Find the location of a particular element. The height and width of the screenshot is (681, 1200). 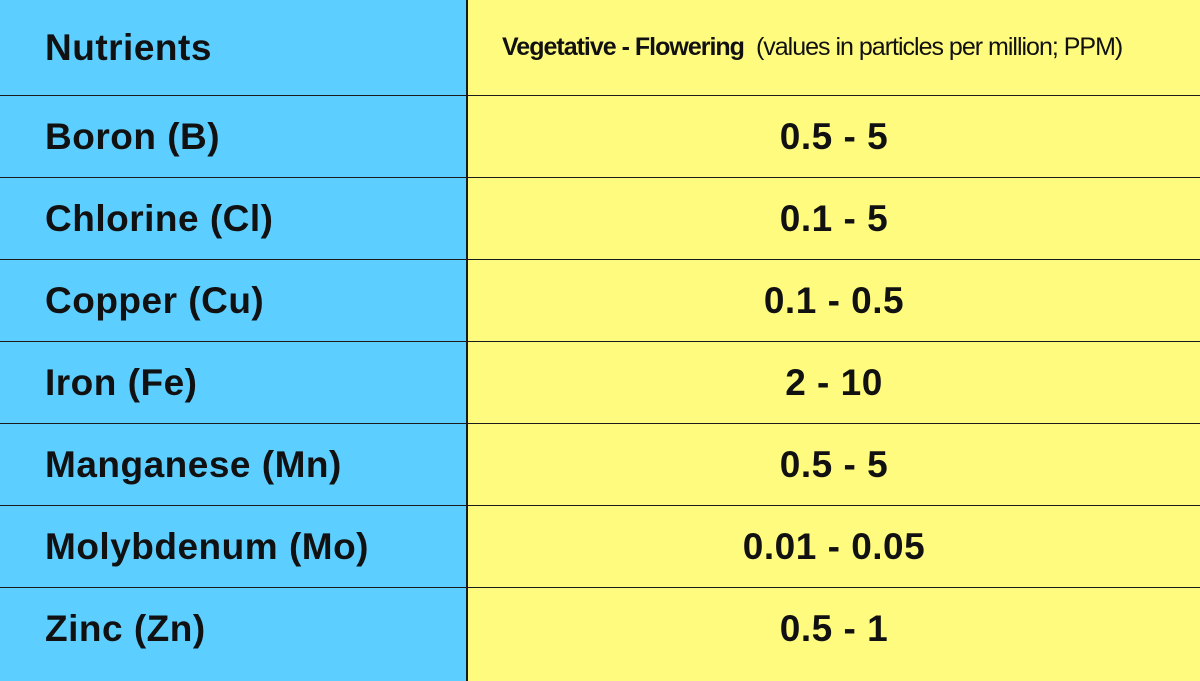

table-row-nutrient: Boron (B) is located at coordinates (234, 137).